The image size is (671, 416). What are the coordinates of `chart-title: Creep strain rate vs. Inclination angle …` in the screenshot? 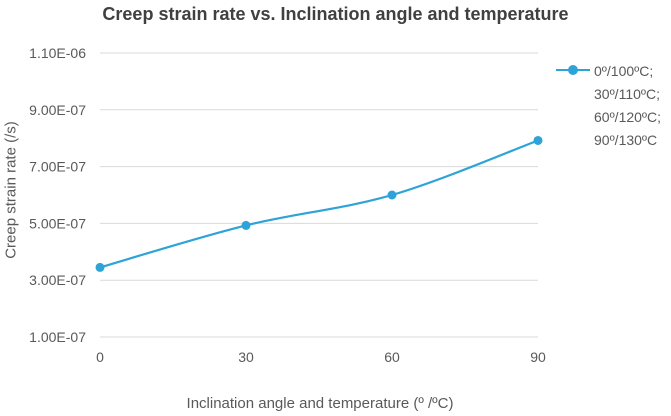 It's located at (335, 14).